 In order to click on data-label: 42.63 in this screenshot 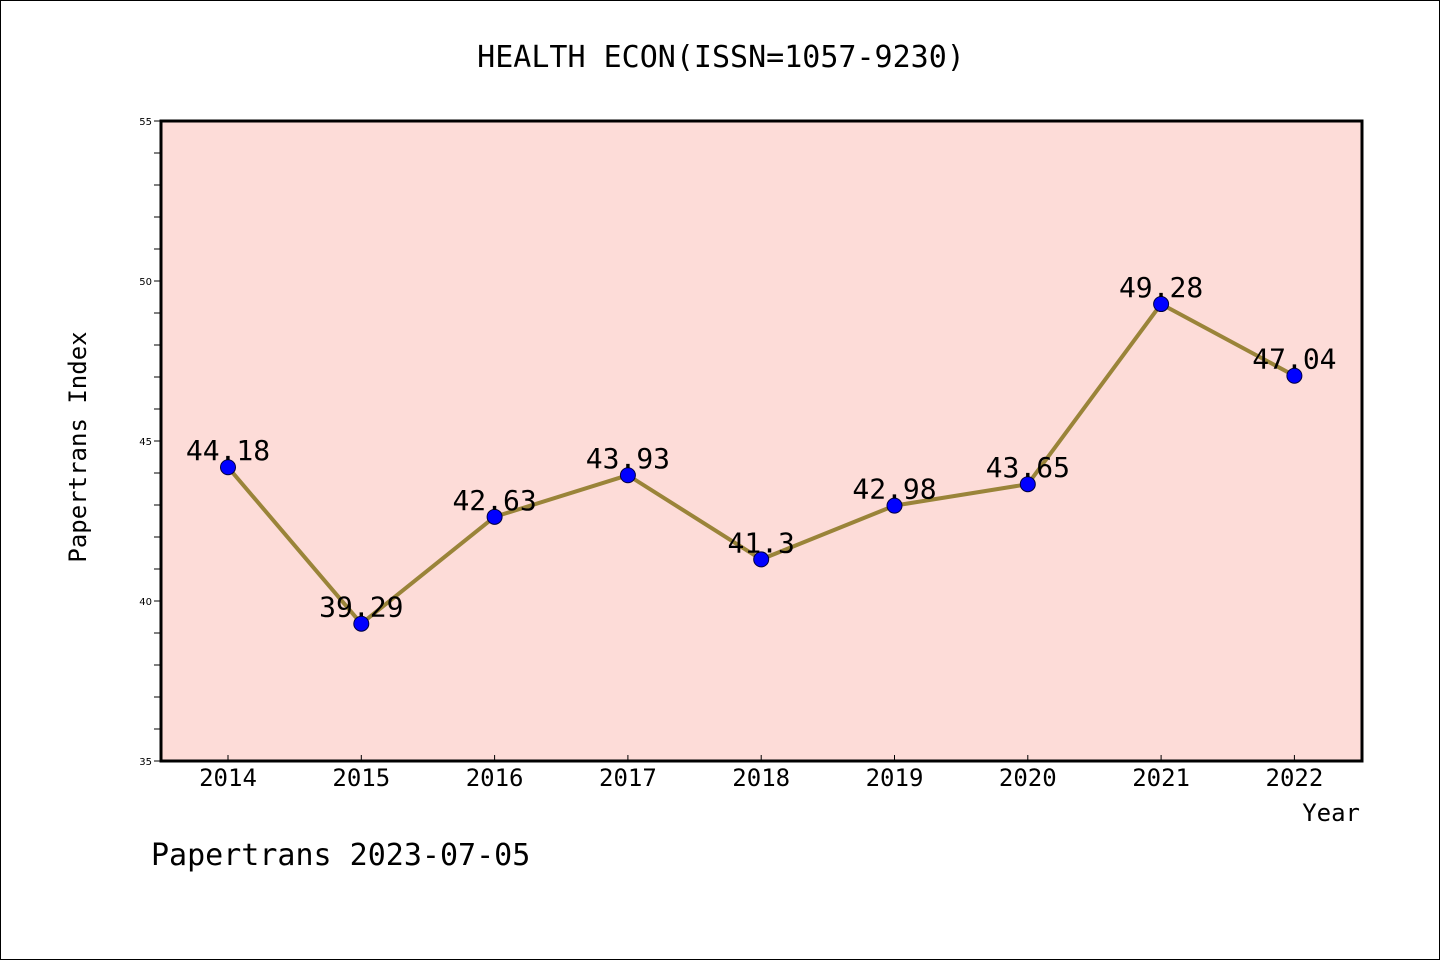, I will do `click(494, 500)`.